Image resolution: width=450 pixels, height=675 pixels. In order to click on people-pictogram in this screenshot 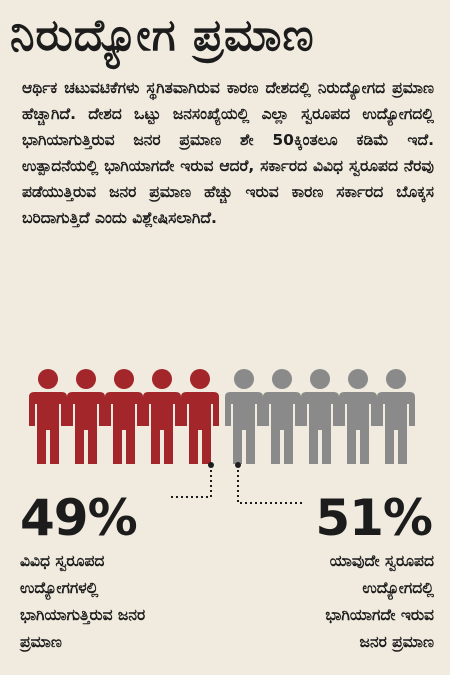, I will do `click(222, 416)`.